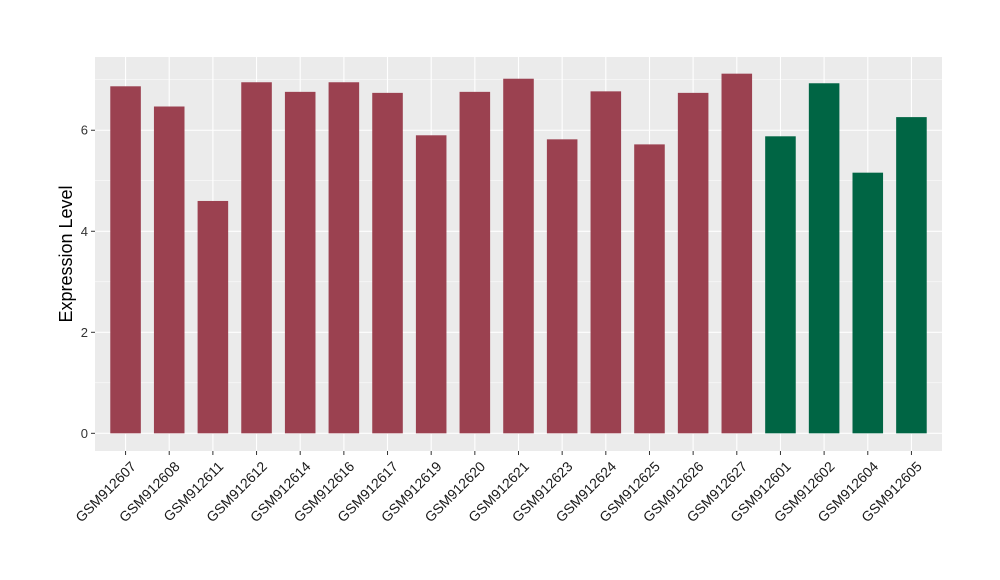  I want to click on y-tick-label: 2, so click(84, 332).